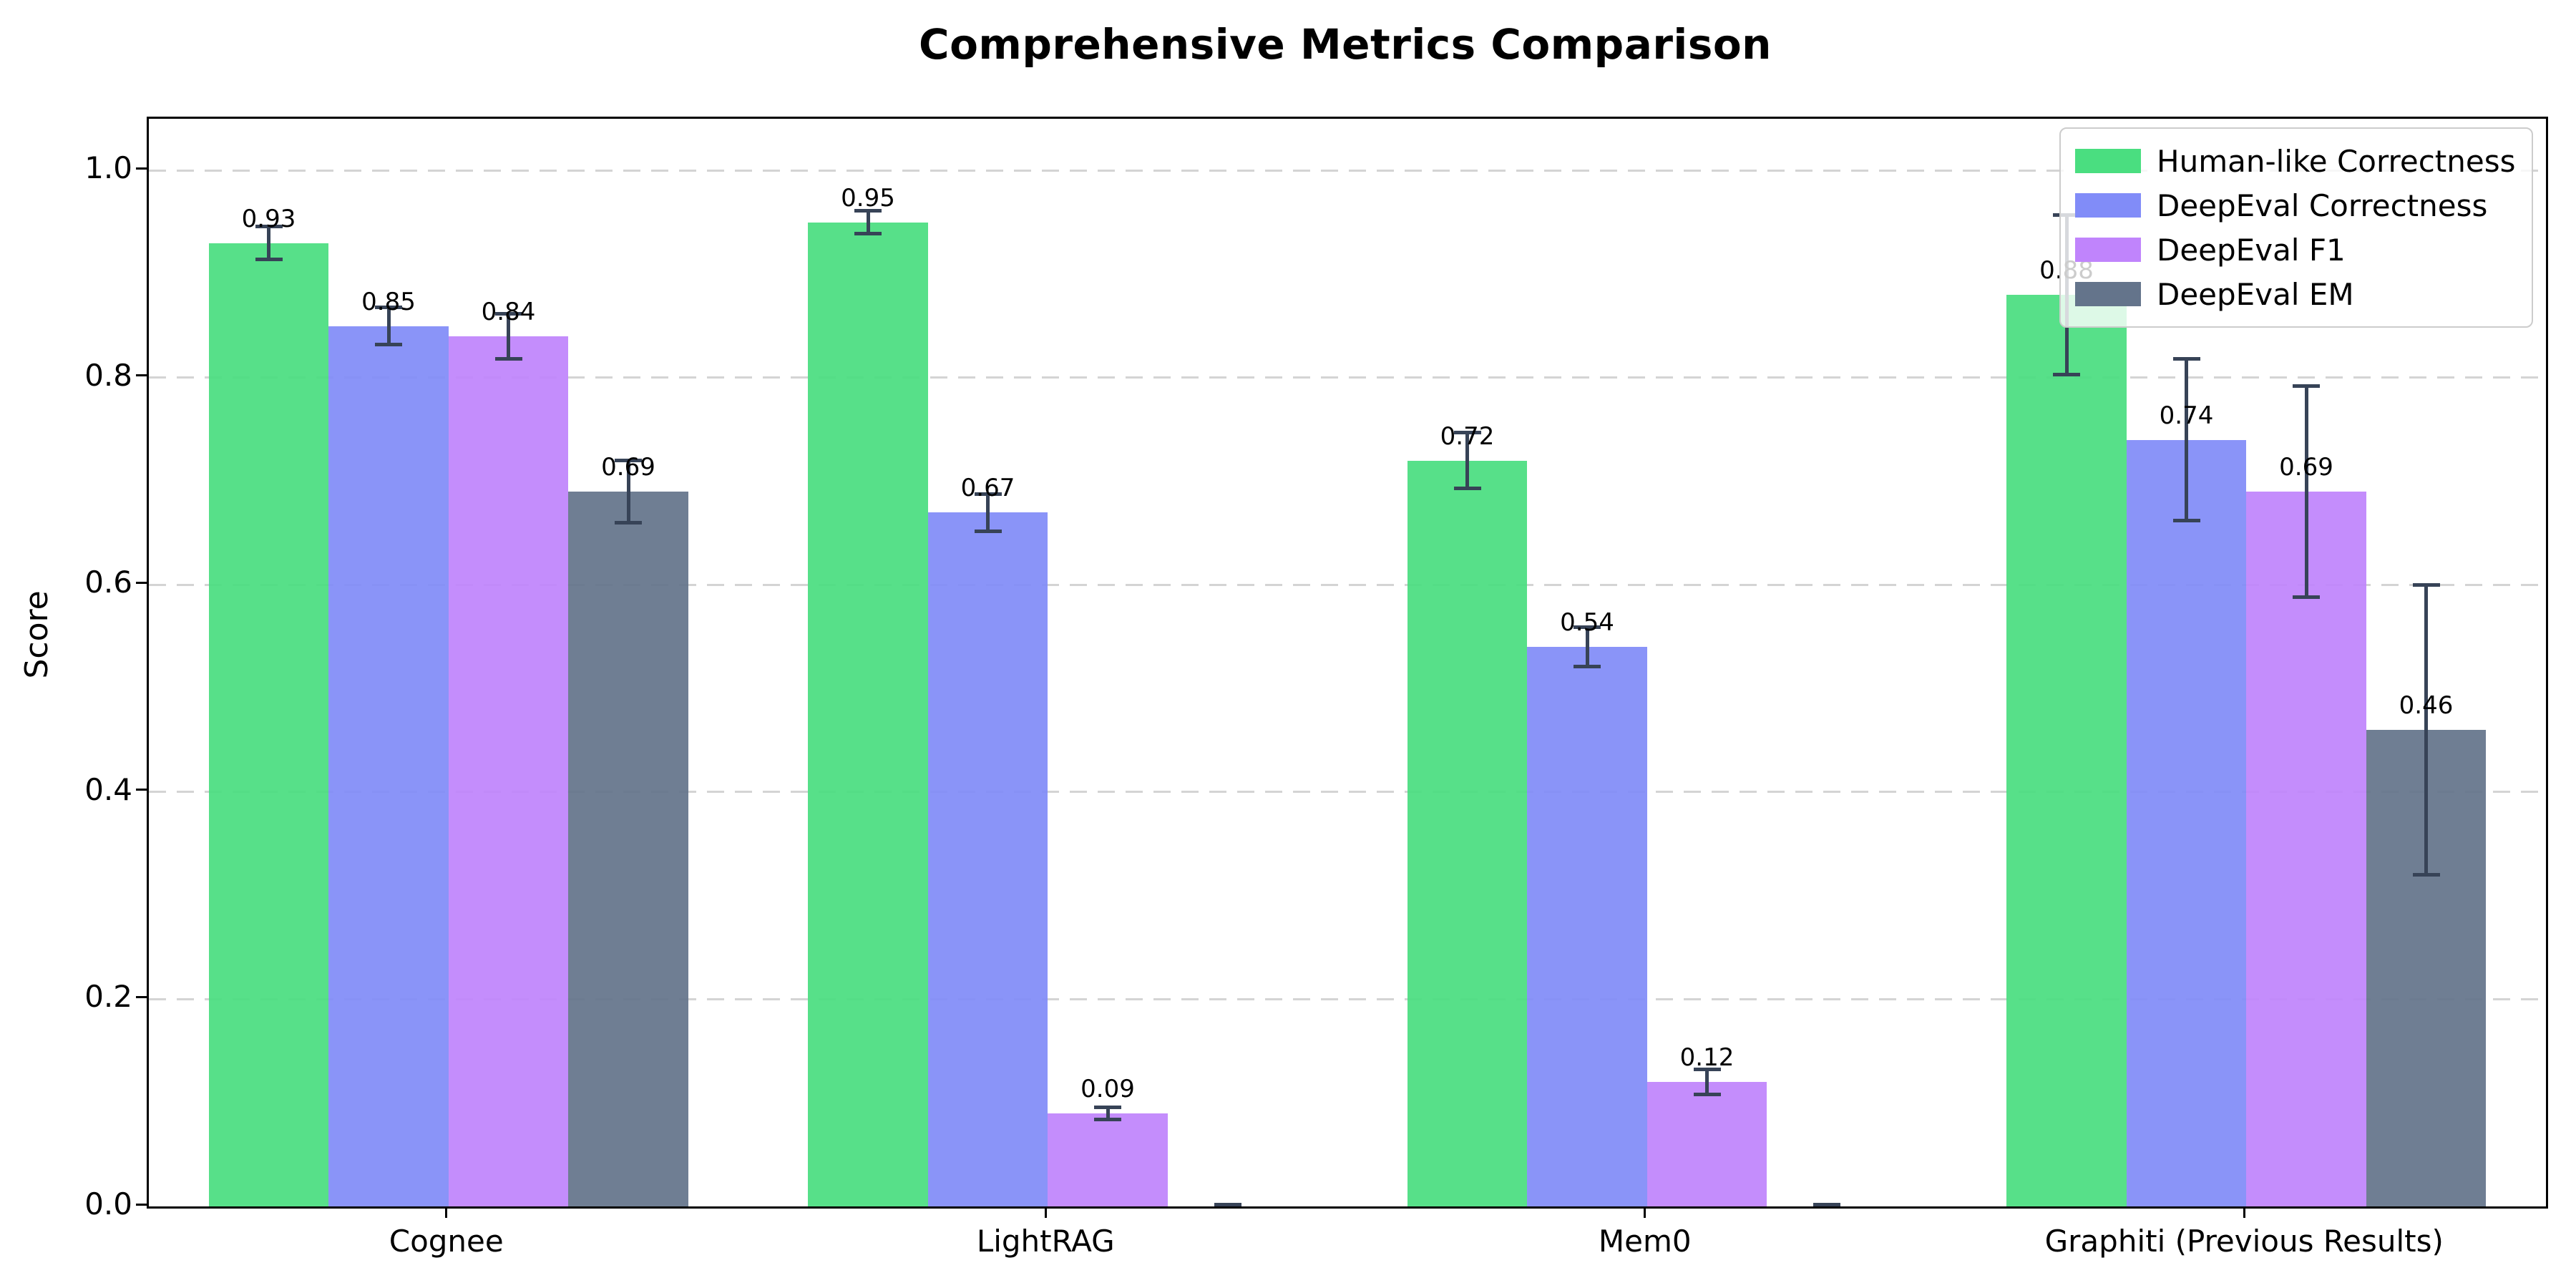 Image resolution: width=2576 pixels, height=1288 pixels. What do you see at coordinates (108, 582) in the screenshot?
I see `y-tick-label: 0.6` at bounding box center [108, 582].